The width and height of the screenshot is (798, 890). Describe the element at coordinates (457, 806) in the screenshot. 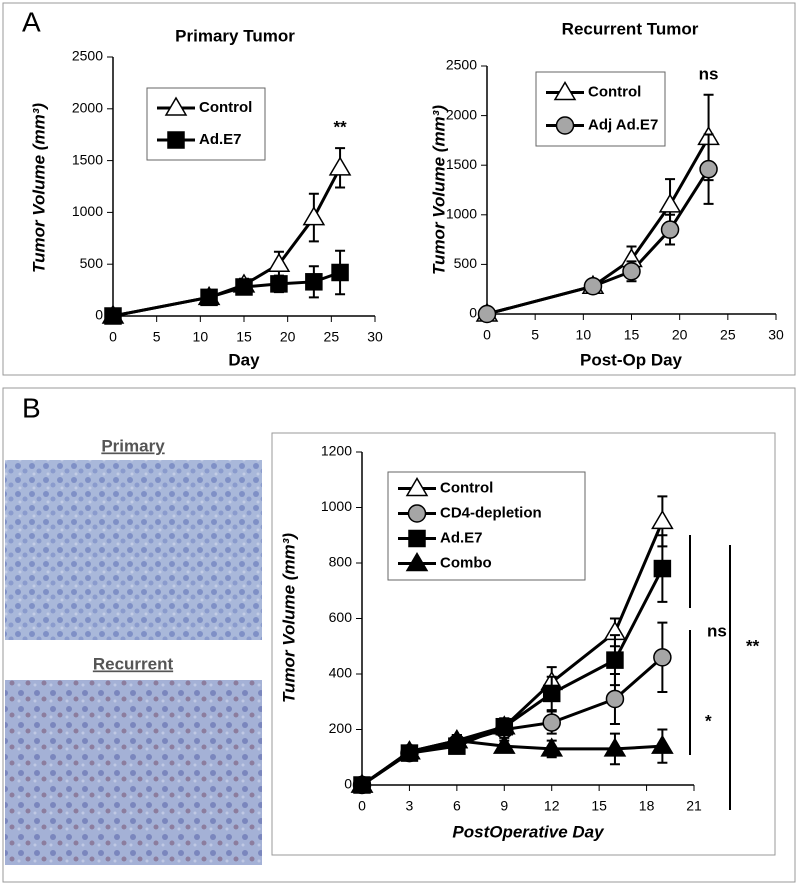

I see `x-tick-label: 6` at that location.